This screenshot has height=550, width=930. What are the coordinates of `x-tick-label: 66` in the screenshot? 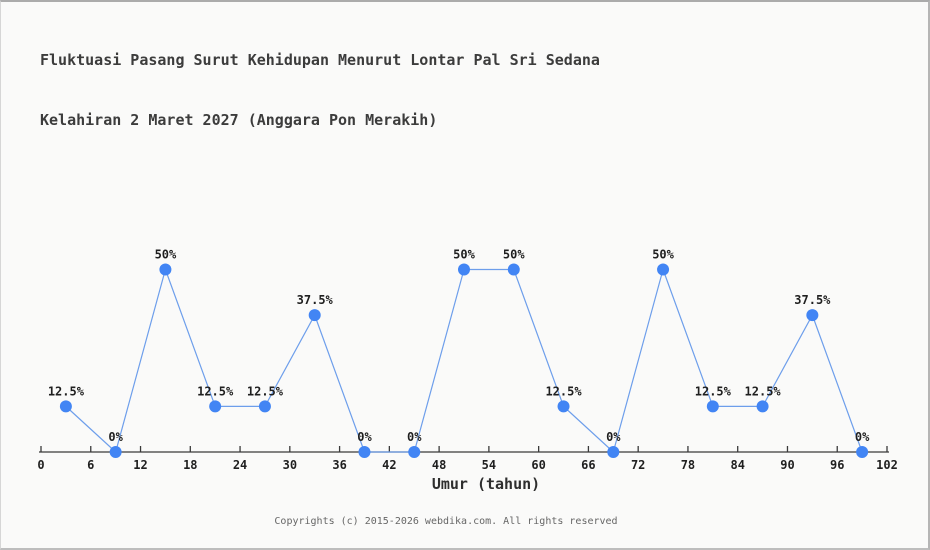 It's located at (588, 465).